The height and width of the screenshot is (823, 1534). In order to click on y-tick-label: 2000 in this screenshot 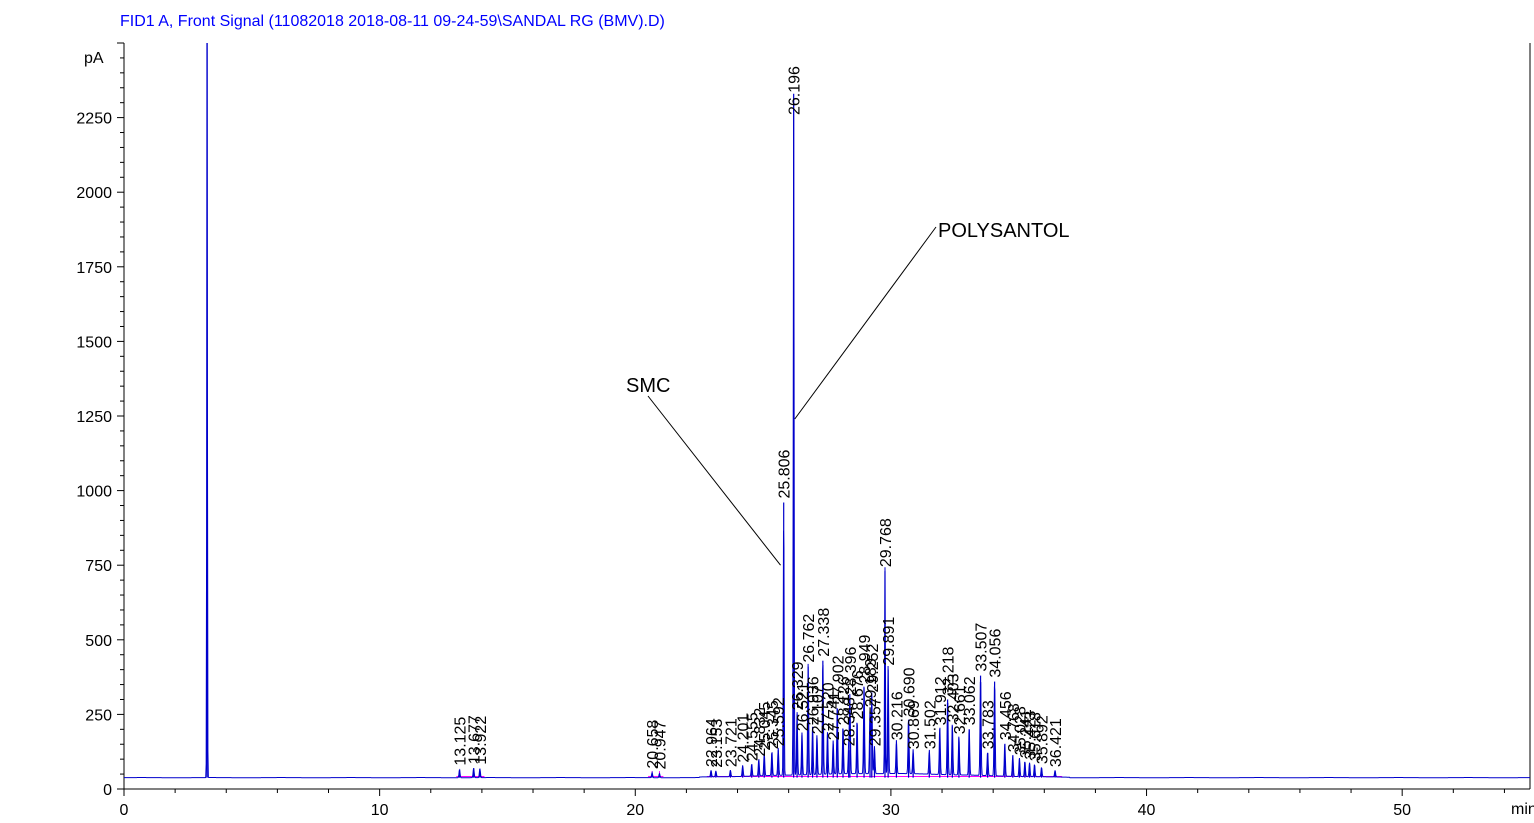, I will do `click(94, 193)`.